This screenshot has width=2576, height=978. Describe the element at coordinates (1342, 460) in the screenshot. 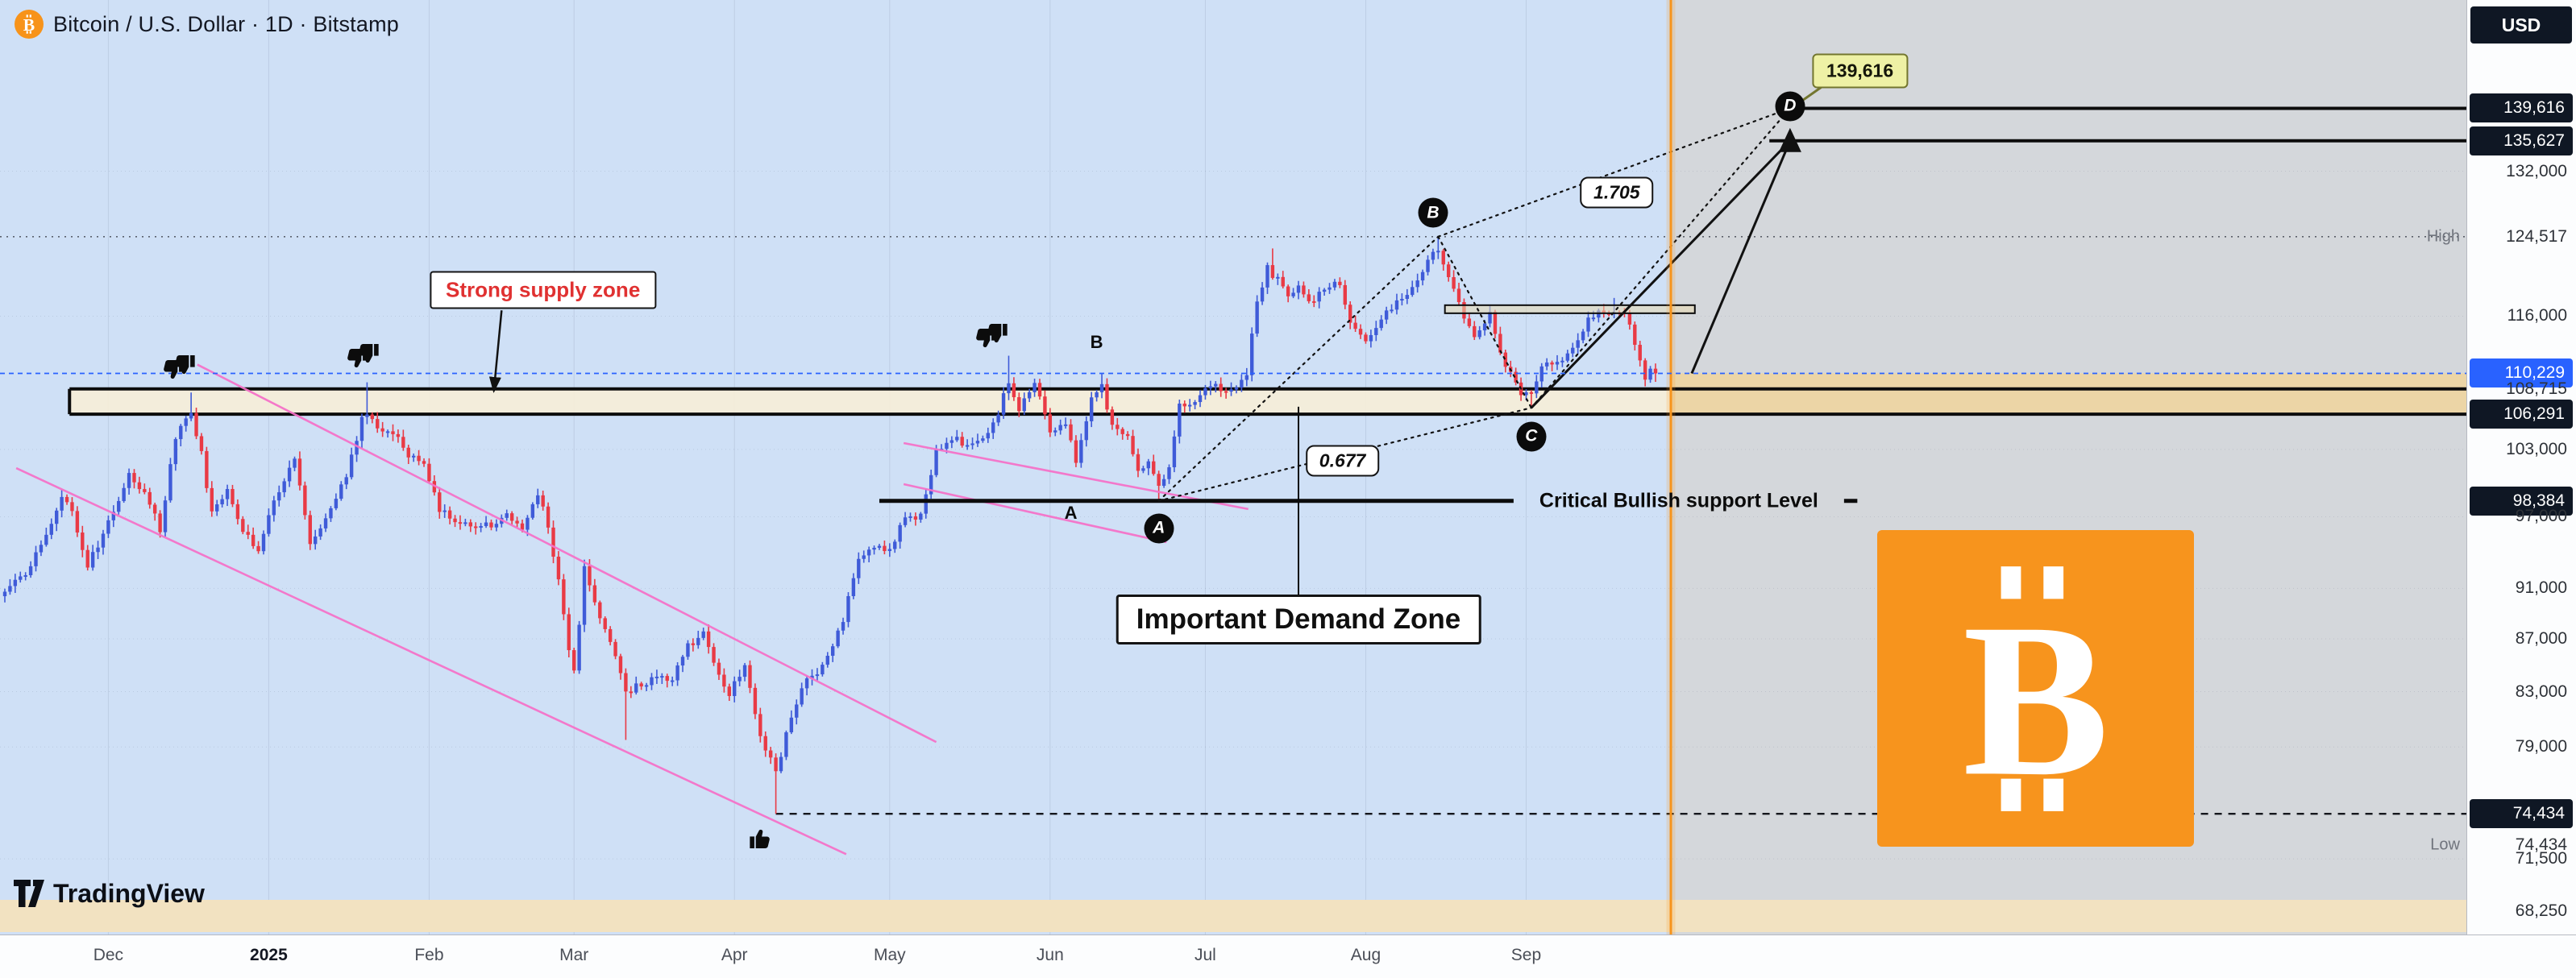

I see `fib-ratio-label: 0.677` at that location.